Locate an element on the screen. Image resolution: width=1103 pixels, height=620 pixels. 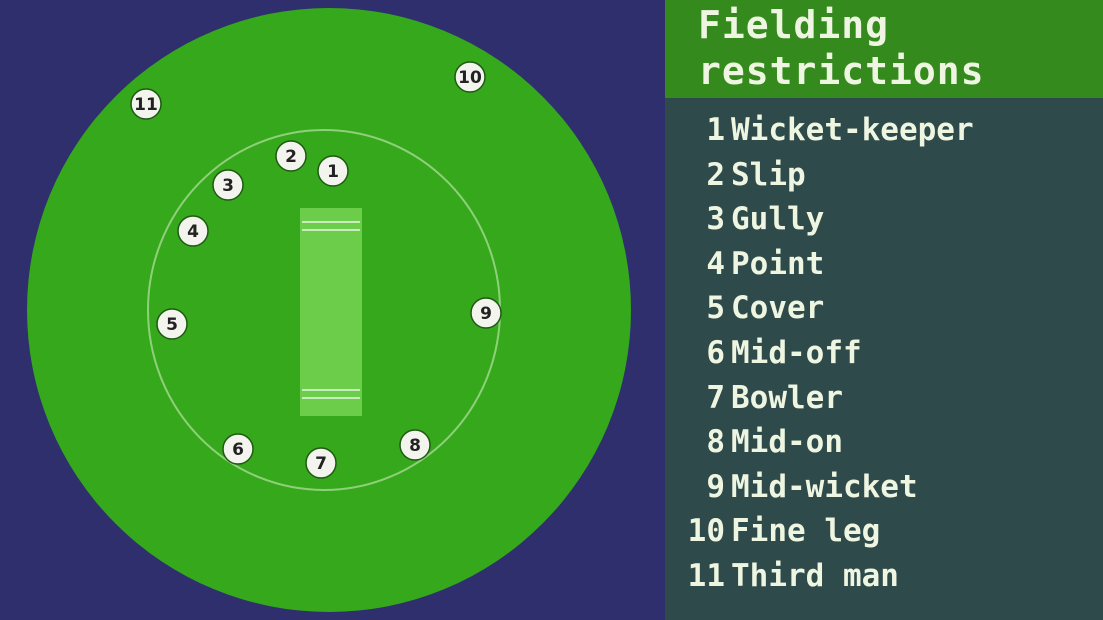
pitch is located at coordinates (331, 312).